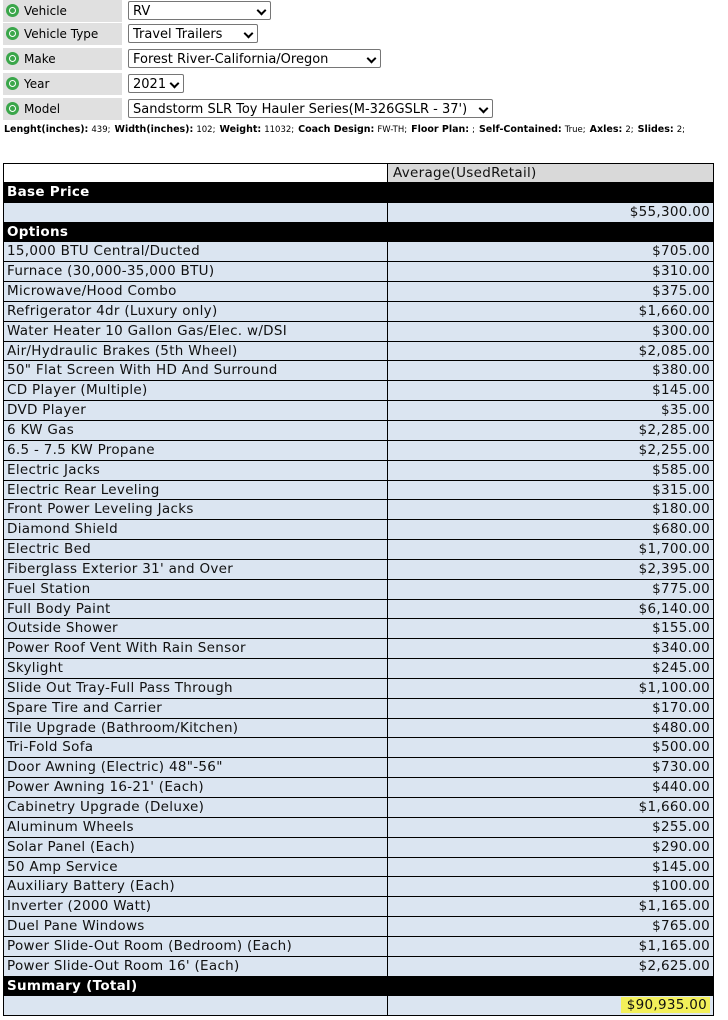 The image size is (728, 1020). What do you see at coordinates (156, 83) in the screenshot?
I see `select-box: 2021` at bounding box center [156, 83].